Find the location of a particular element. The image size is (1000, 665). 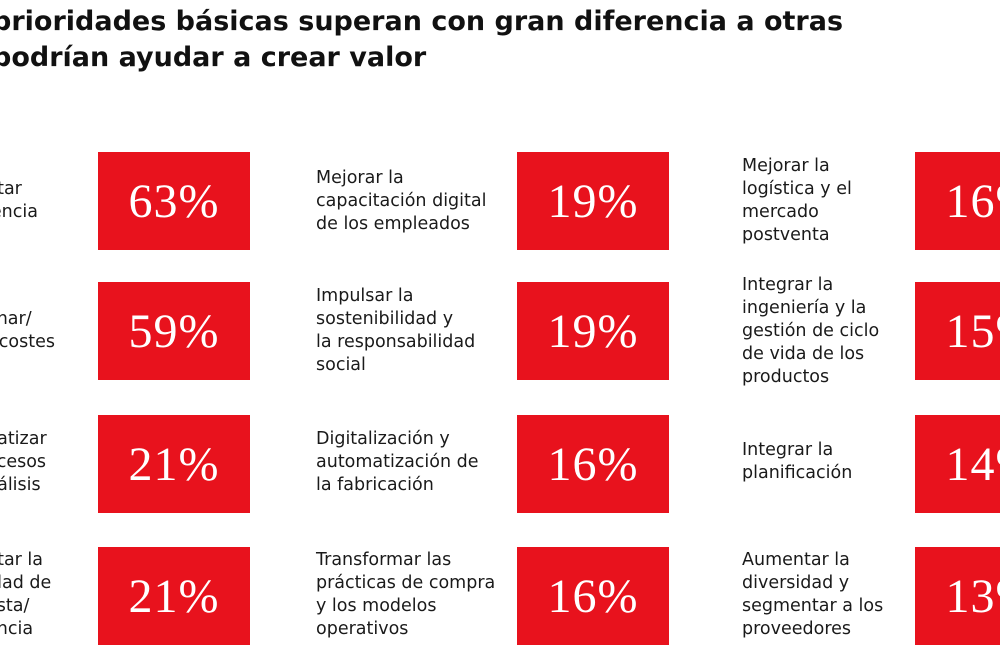

value-box: 15% is located at coordinates (957, 331).